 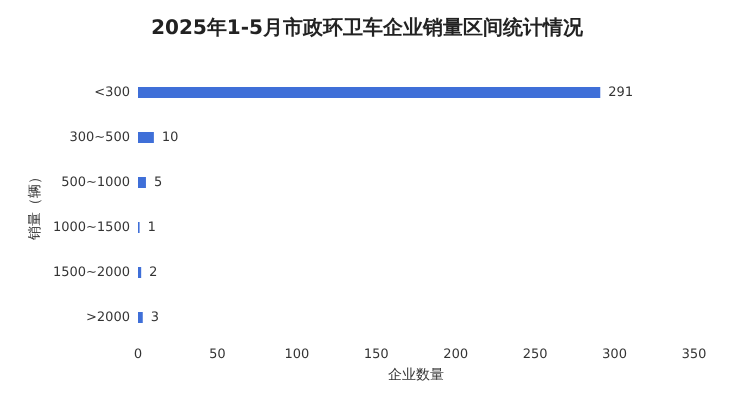 What do you see at coordinates (91, 227) in the screenshot?
I see `y-tick-label: 1000~1500` at bounding box center [91, 227].